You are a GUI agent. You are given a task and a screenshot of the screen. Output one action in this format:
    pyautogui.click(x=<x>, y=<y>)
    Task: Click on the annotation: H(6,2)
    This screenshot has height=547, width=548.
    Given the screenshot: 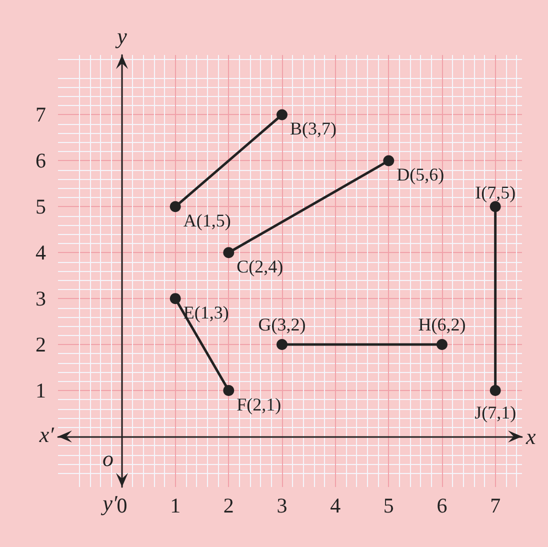 What is the action you would take?
    pyautogui.click(x=442, y=324)
    